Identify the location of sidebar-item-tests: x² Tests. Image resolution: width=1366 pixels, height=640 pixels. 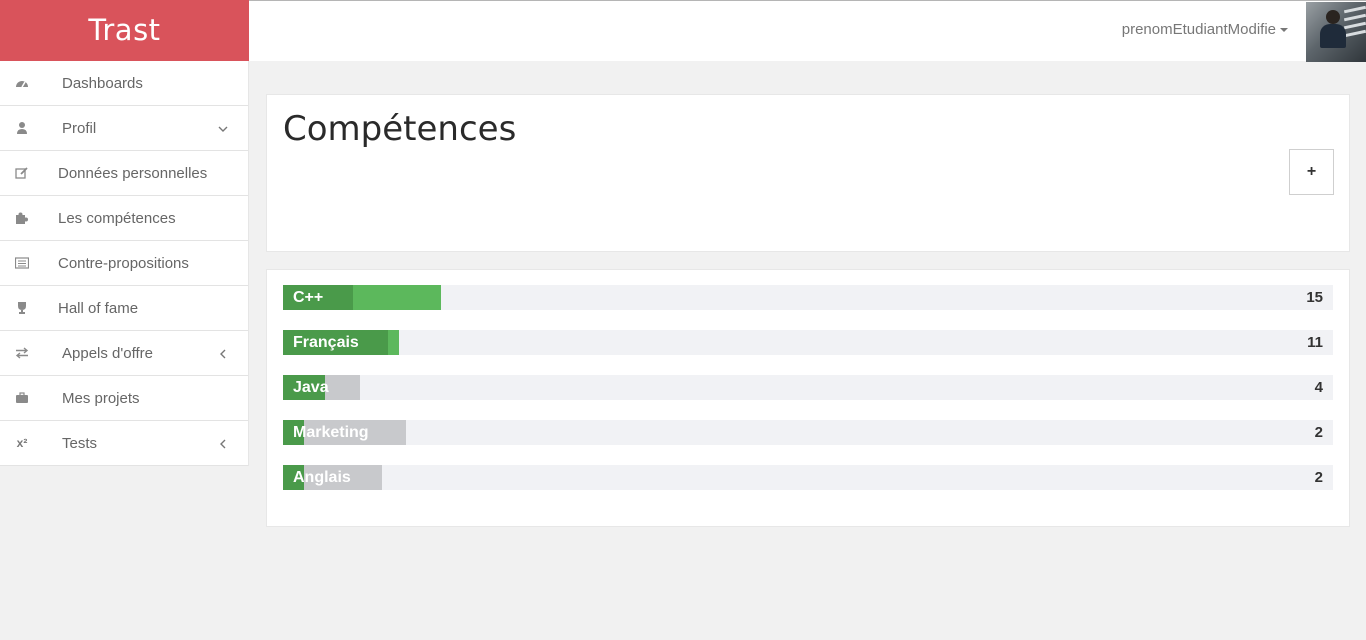
(124, 443).